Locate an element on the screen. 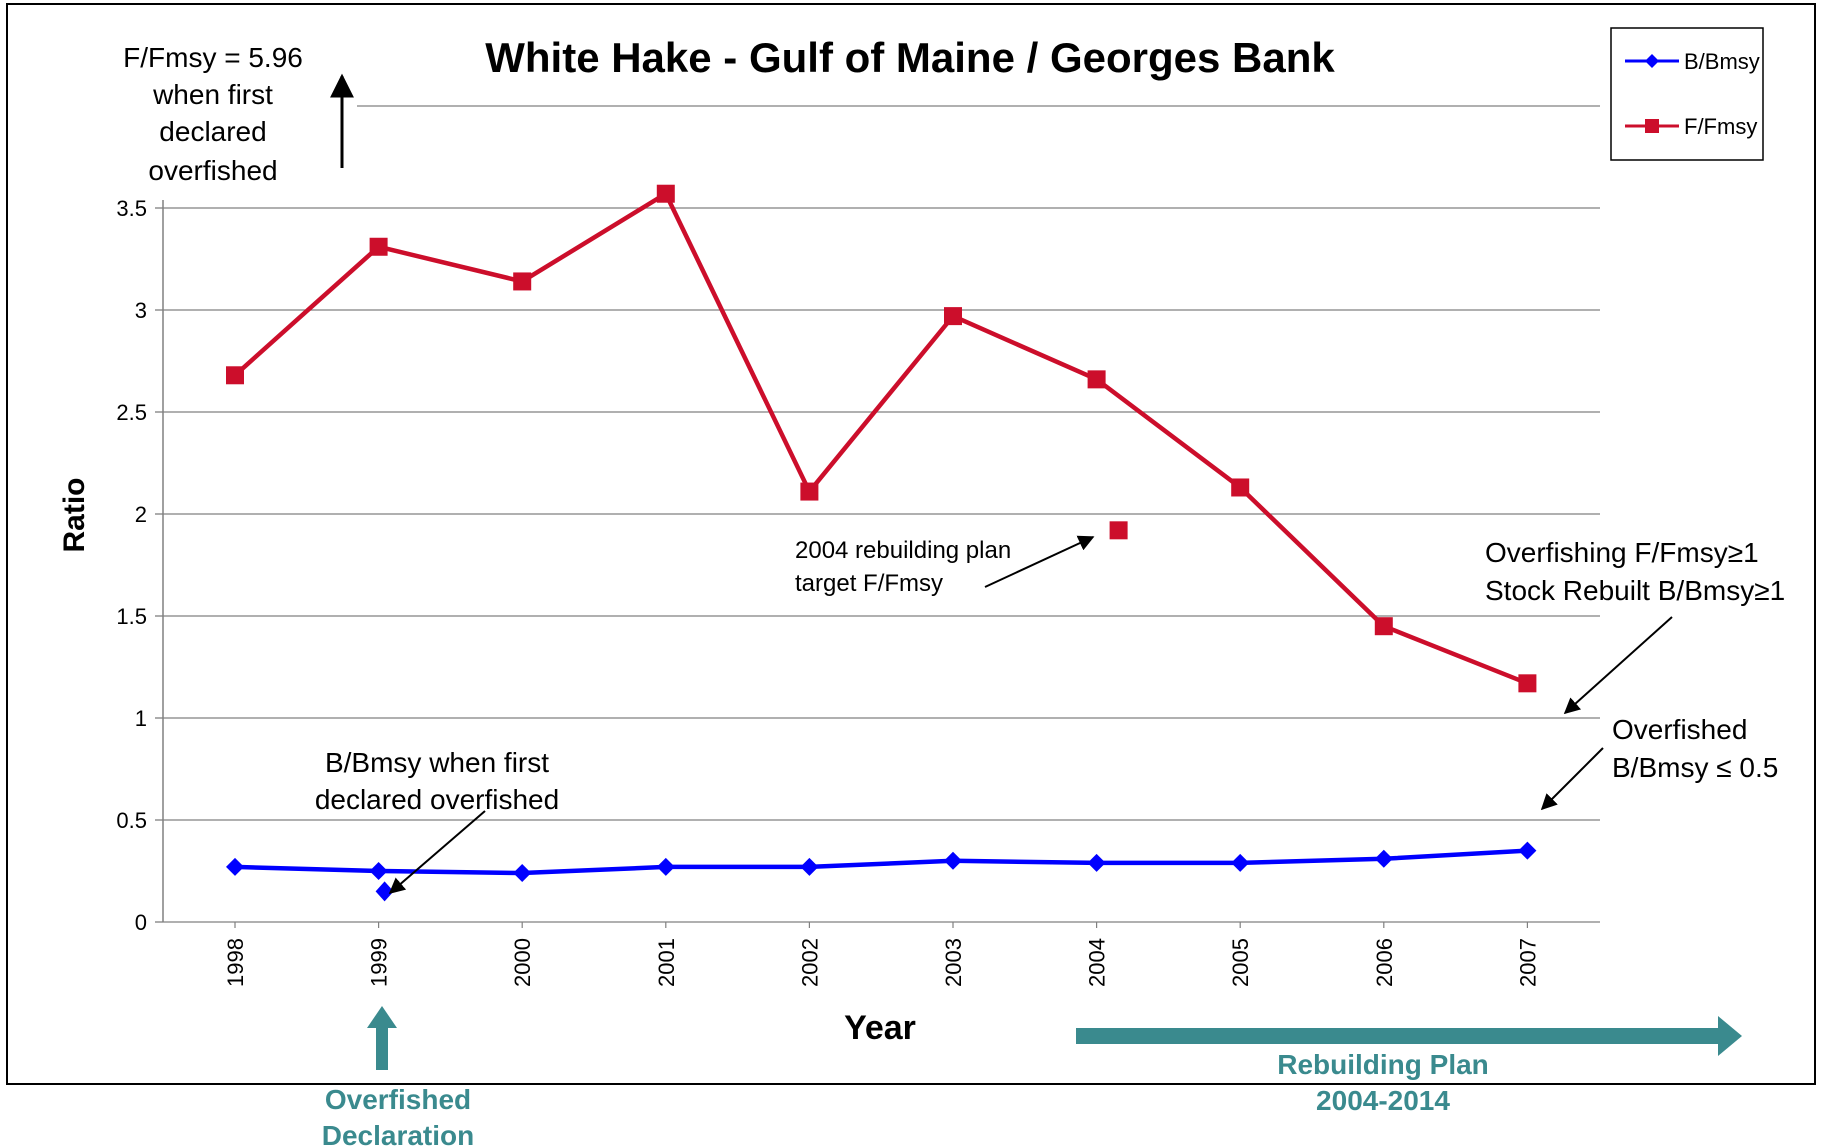 The width and height of the screenshot is (1823, 1147). legend-label-bbmsy: B/Bmsy is located at coordinates (1722, 61).